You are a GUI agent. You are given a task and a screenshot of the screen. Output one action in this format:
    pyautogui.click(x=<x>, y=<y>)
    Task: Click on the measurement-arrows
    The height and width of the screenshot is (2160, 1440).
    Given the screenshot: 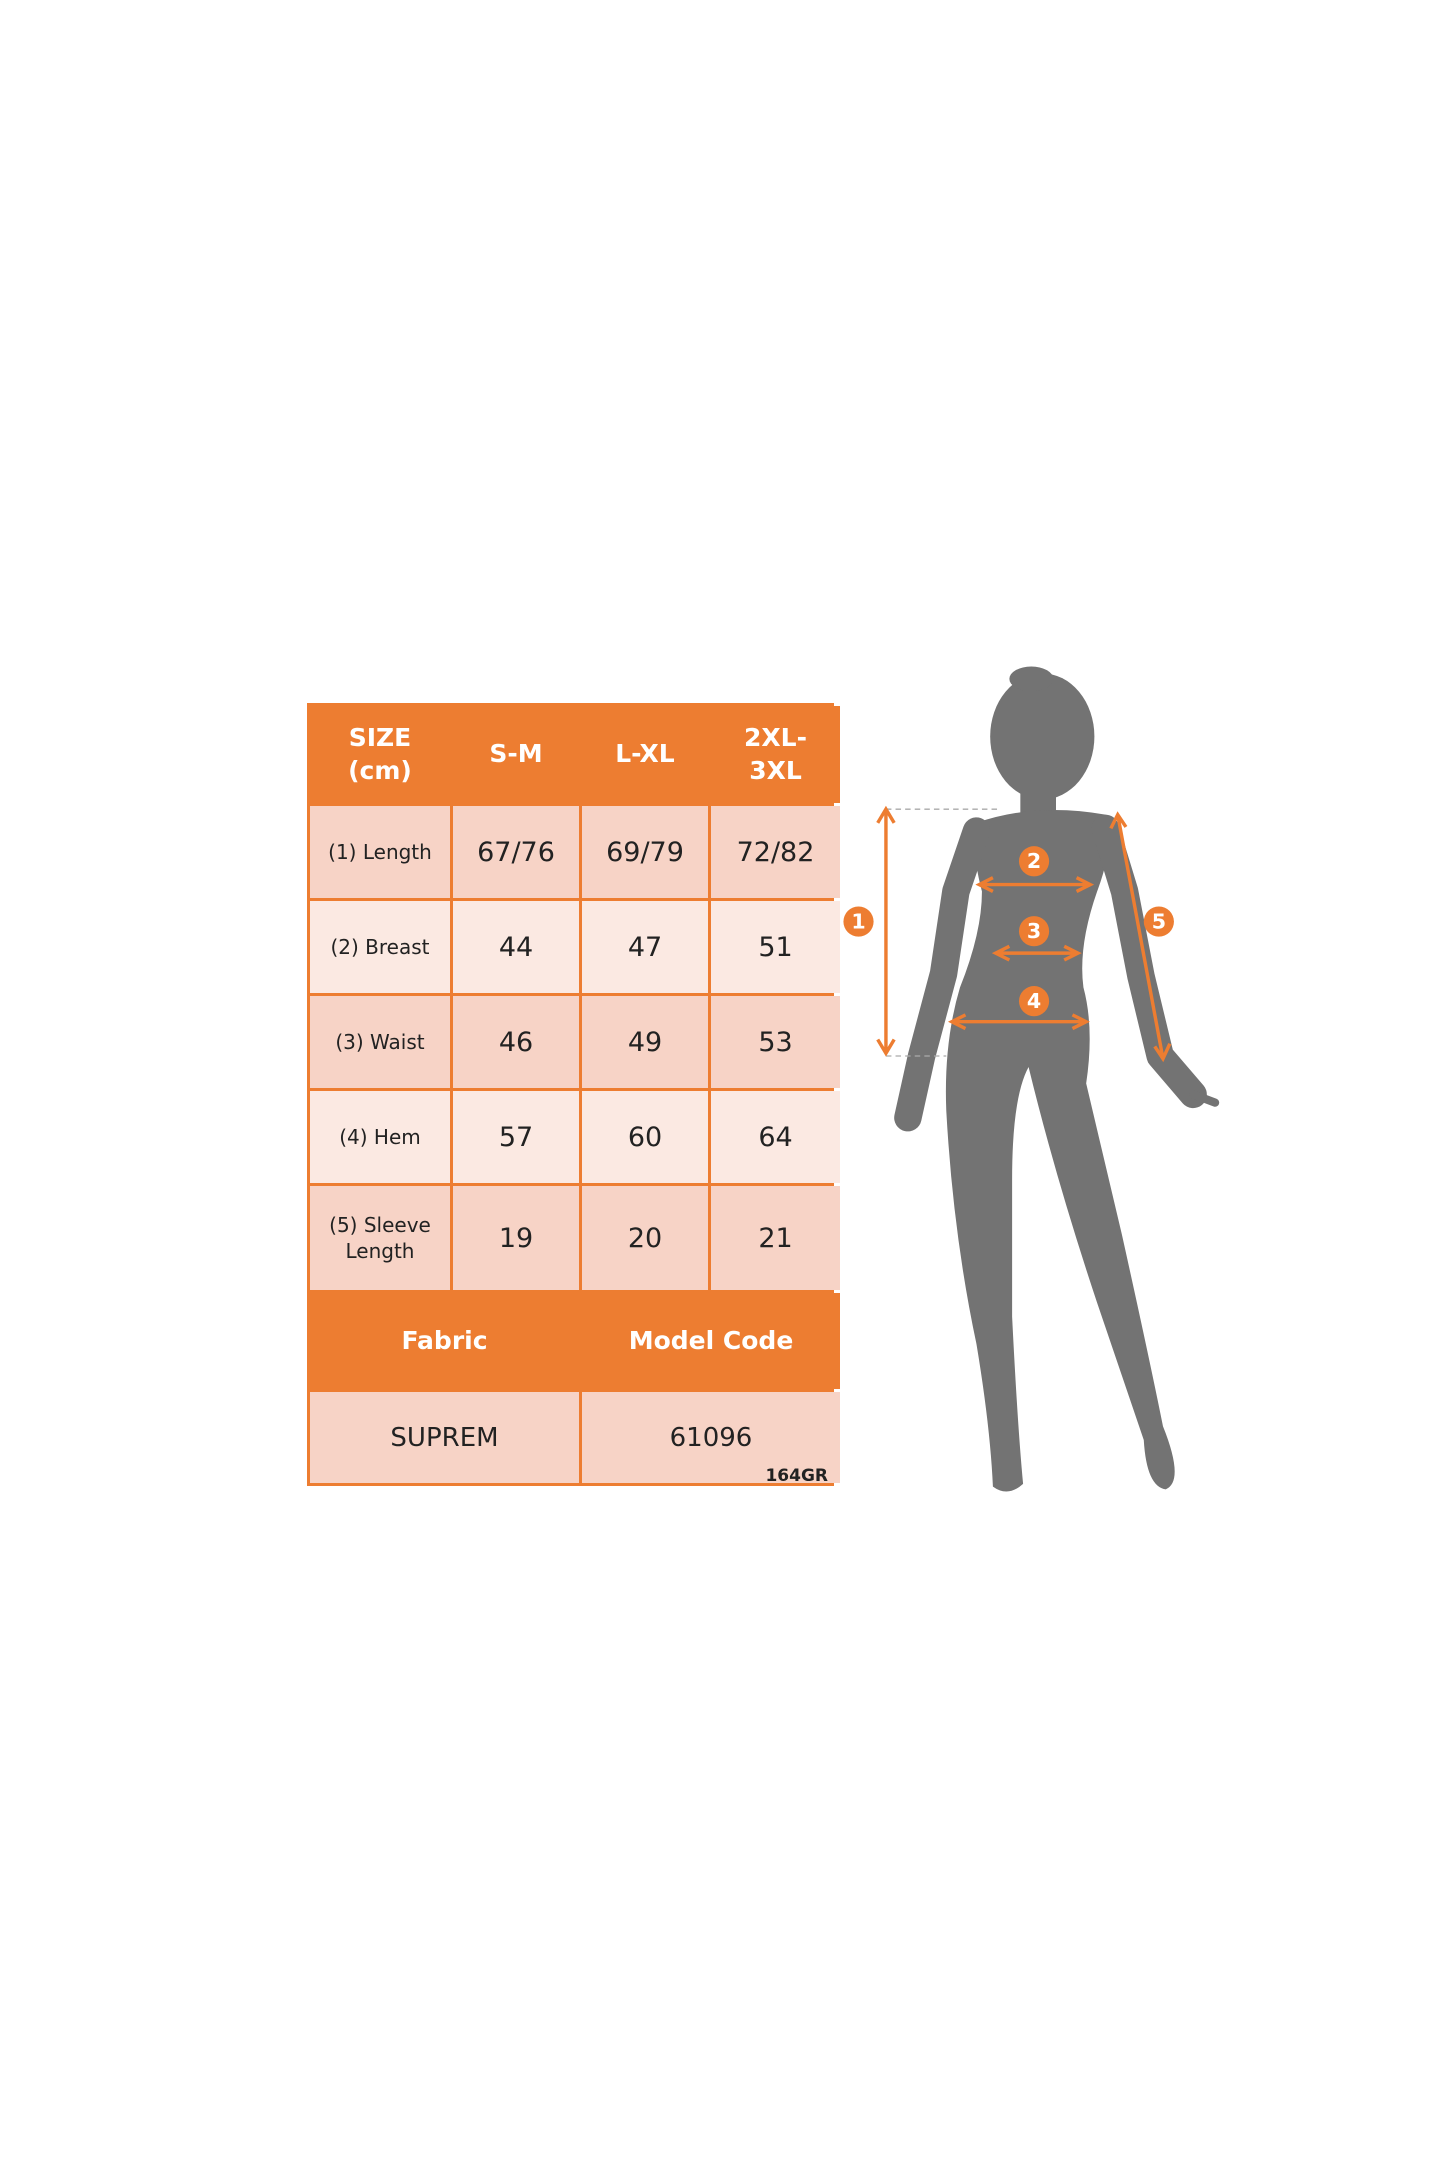 What is the action you would take?
    pyautogui.click(x=1024, y=934)
    